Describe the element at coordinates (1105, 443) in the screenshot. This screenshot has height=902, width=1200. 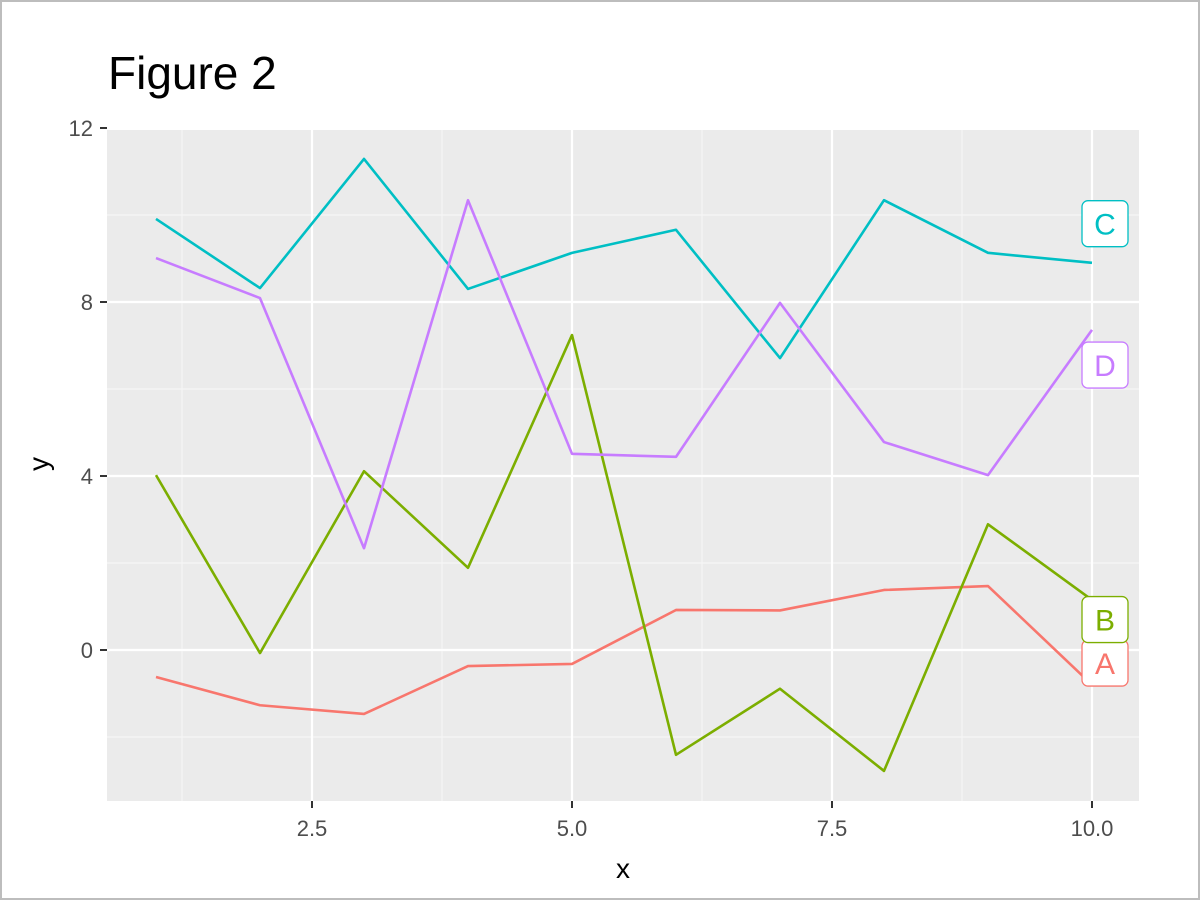
I see `series-labels: A D C B` at that location.